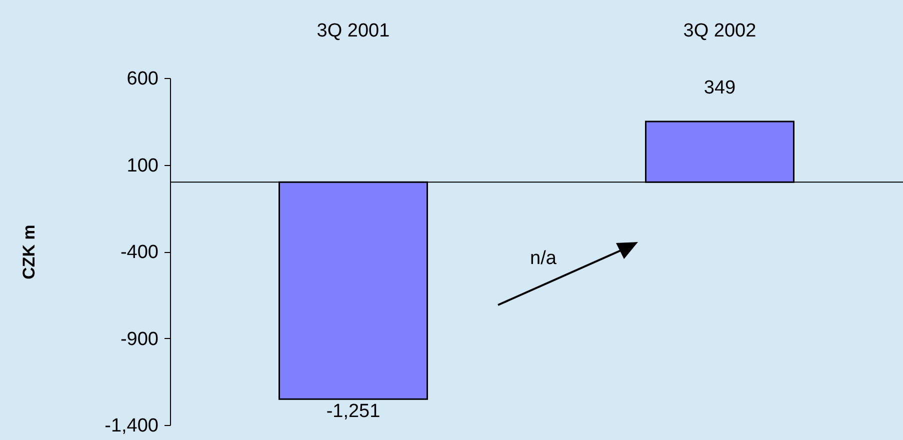  I want to click on y-tick-label: -400, so click(139, 252).